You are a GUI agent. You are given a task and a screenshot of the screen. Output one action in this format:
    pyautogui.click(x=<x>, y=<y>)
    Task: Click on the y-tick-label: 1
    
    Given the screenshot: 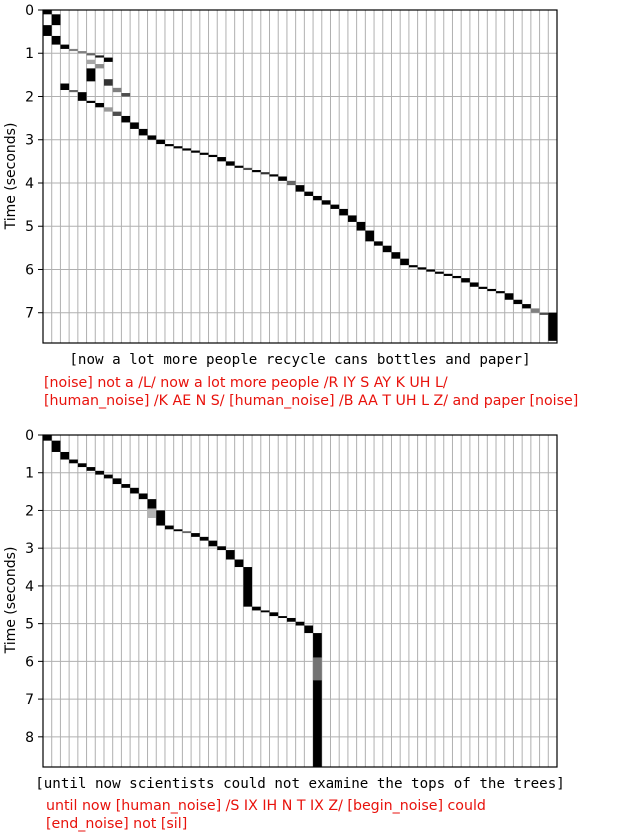 What is the action you would take?
    pyautogui.click(x=29, y=54)
    